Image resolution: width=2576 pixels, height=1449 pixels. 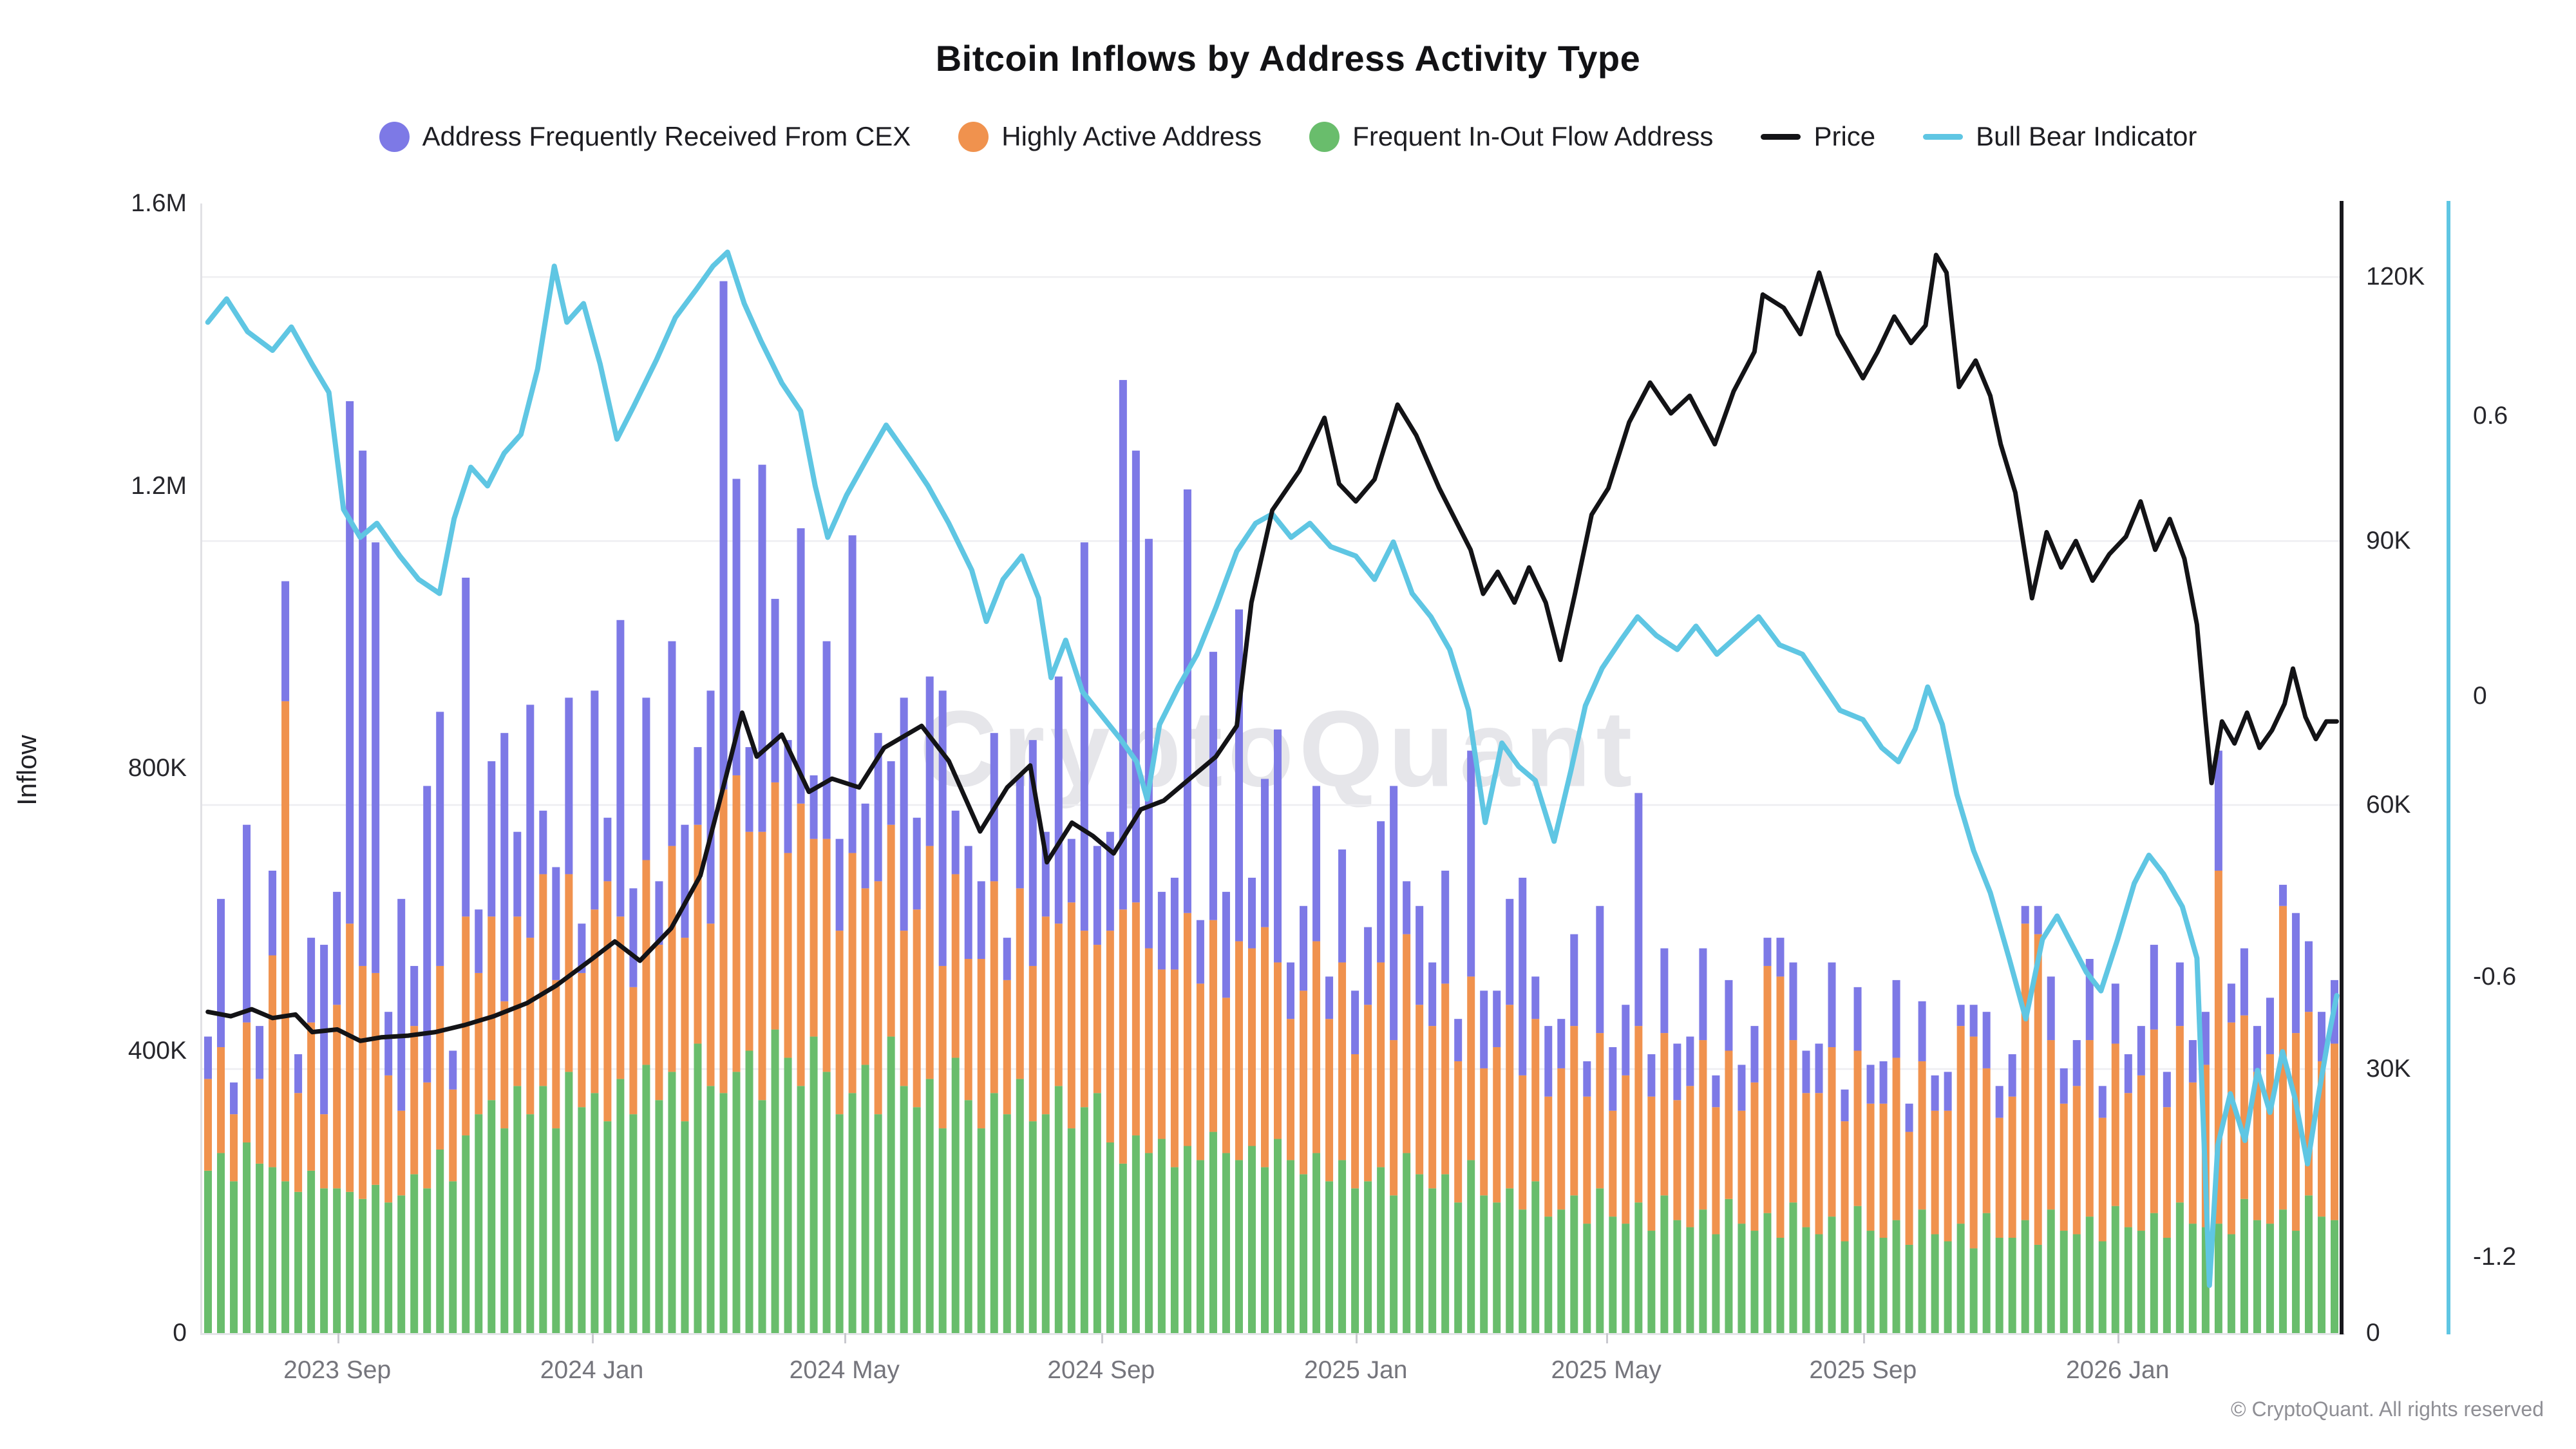 What do you see at coordinates (2060, 136) in the screenshot?
I see `legend-item-4: Bull Bear Indicator` at bounding box center [2060, 136].